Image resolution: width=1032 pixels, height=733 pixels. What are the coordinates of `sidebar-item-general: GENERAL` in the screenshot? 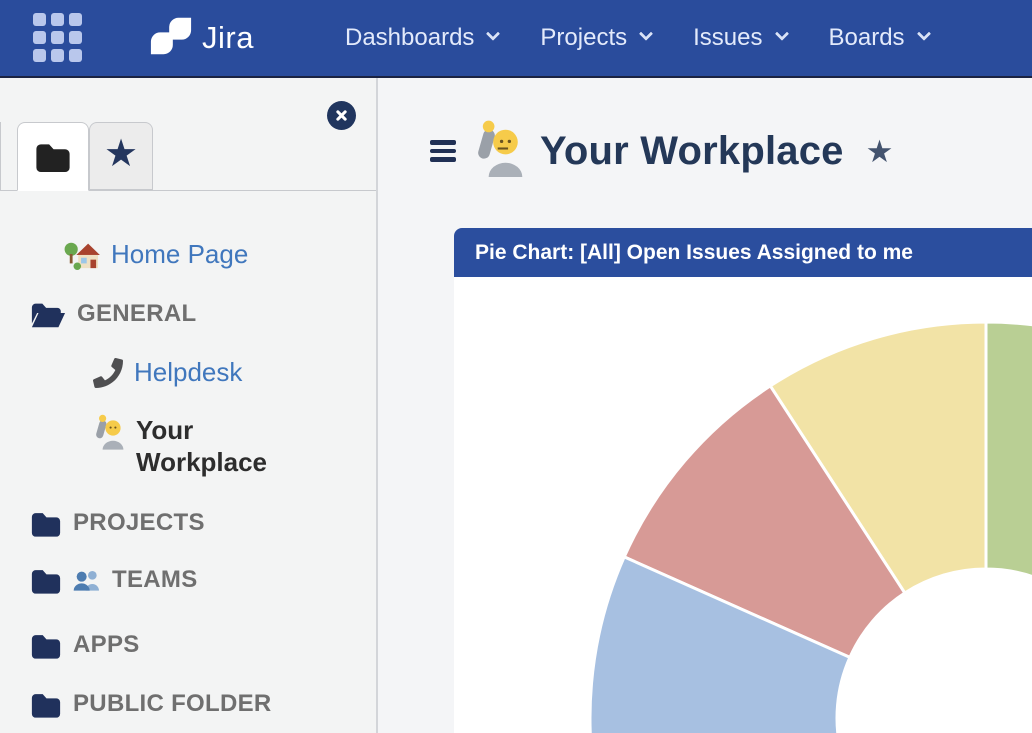 It's located at (113, 314).